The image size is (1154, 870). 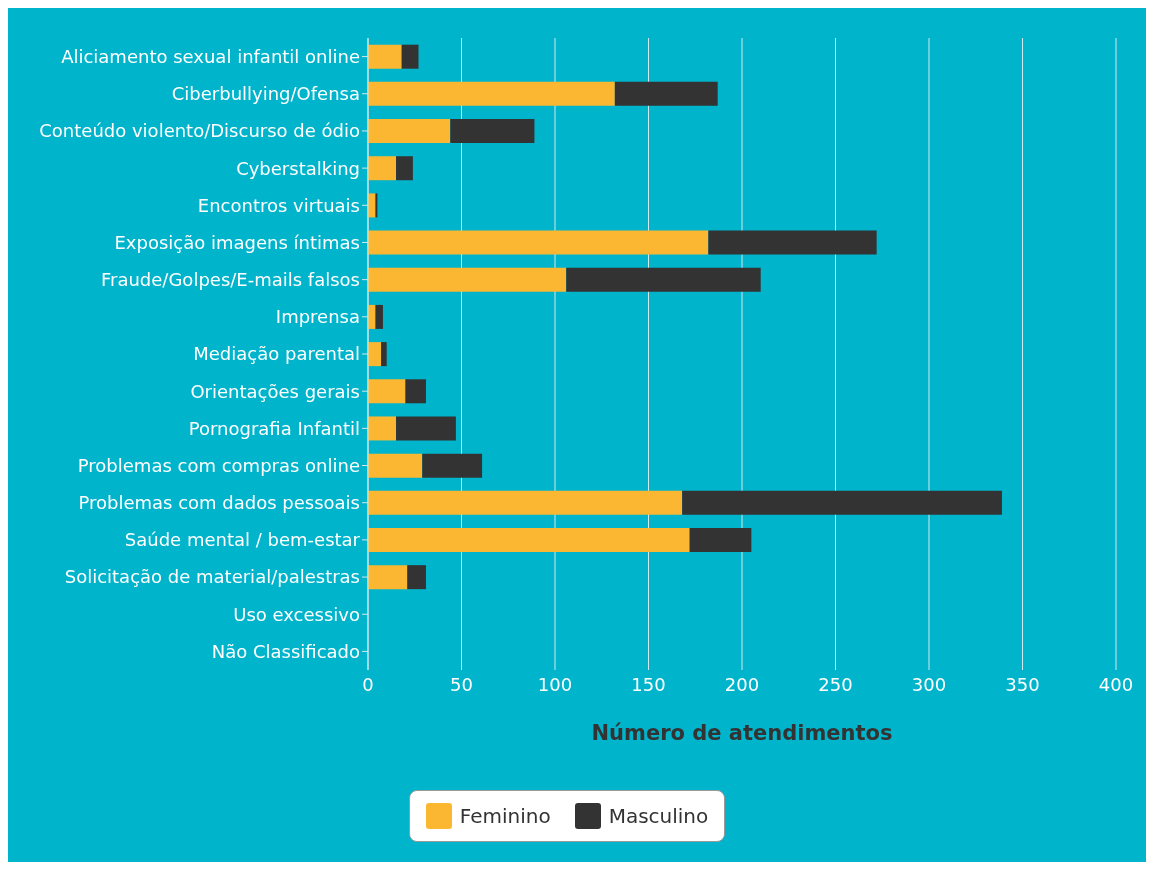 What do you see at coordinates (929, 684) in the screenshot?
I see `x-tick-label: 300` at bounding box center [929, 684].